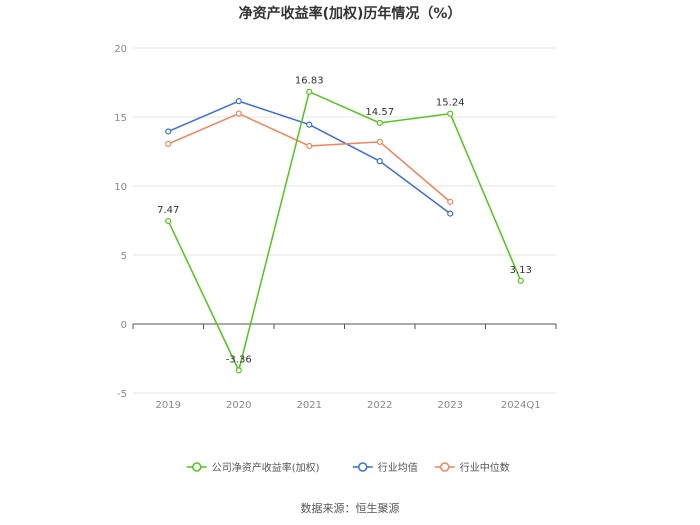 The height and width of the screenshot is (525, 700). Describe the element at coordinates (344, 367) in the screenshot. I see `x-axis: 2019 2020 2021 2022 2023 2024Q1` at that location.